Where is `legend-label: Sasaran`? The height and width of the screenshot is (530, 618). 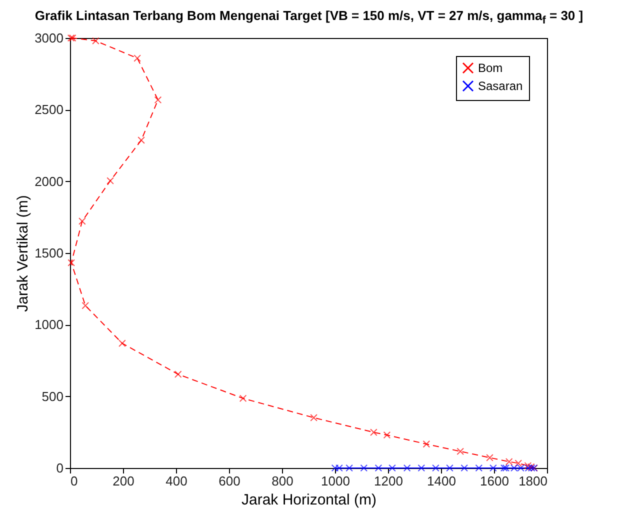
legend-label: Sasaran is located at coordinates (500, 85).